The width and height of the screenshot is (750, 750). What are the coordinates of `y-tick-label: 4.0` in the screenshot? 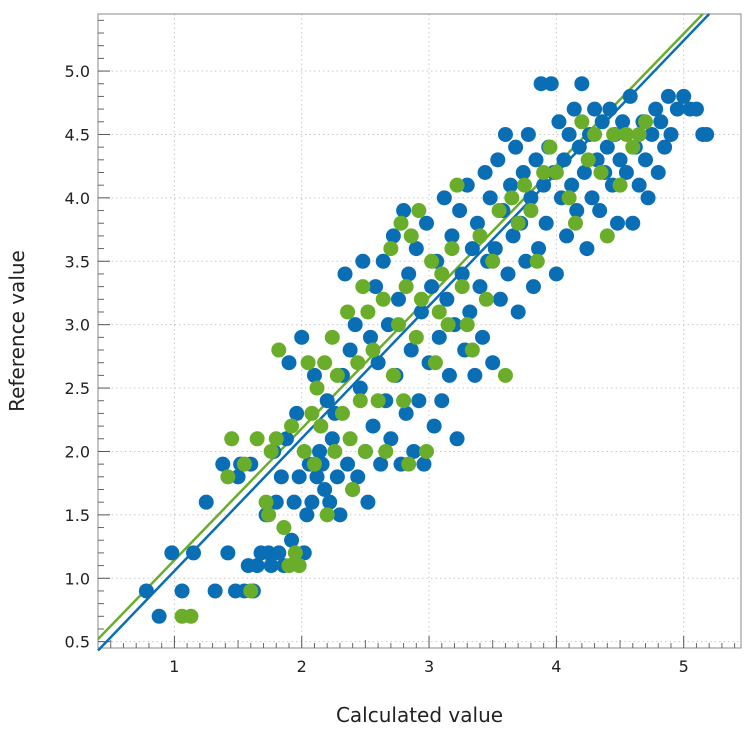 It's located at (77, 198).